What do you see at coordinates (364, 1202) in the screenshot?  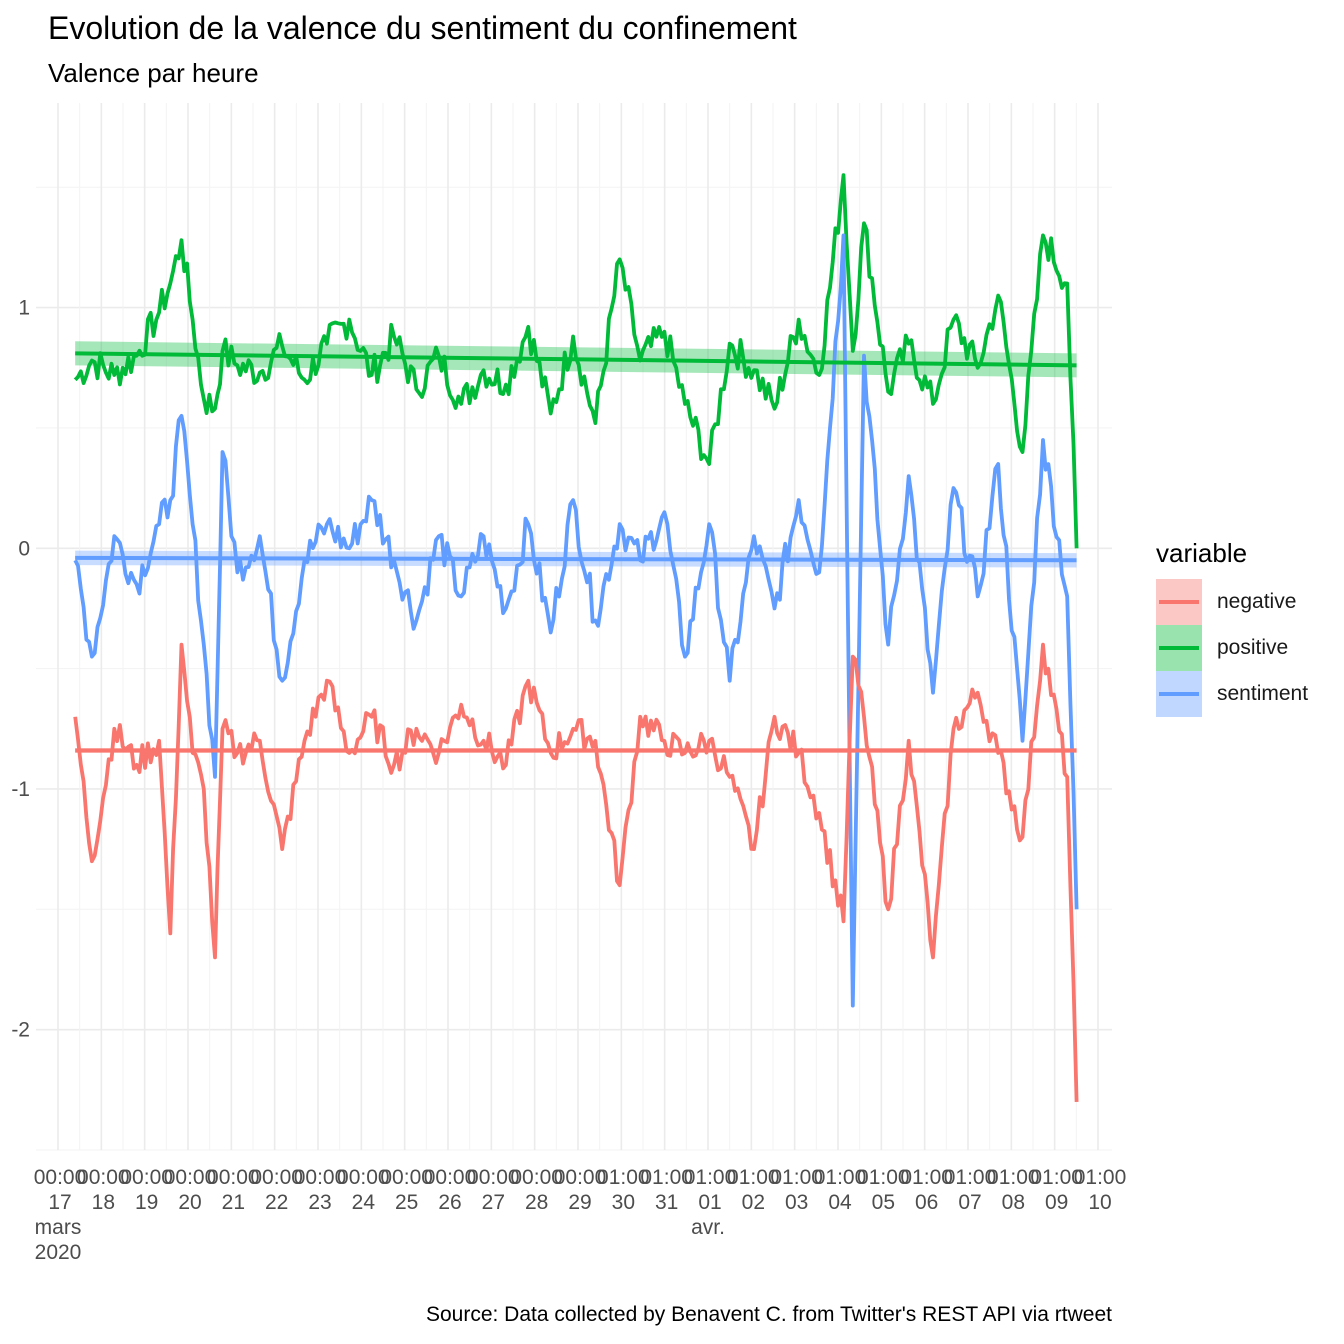 I see `x-tick-day-label: 24` at bounding box center [364, 1202].